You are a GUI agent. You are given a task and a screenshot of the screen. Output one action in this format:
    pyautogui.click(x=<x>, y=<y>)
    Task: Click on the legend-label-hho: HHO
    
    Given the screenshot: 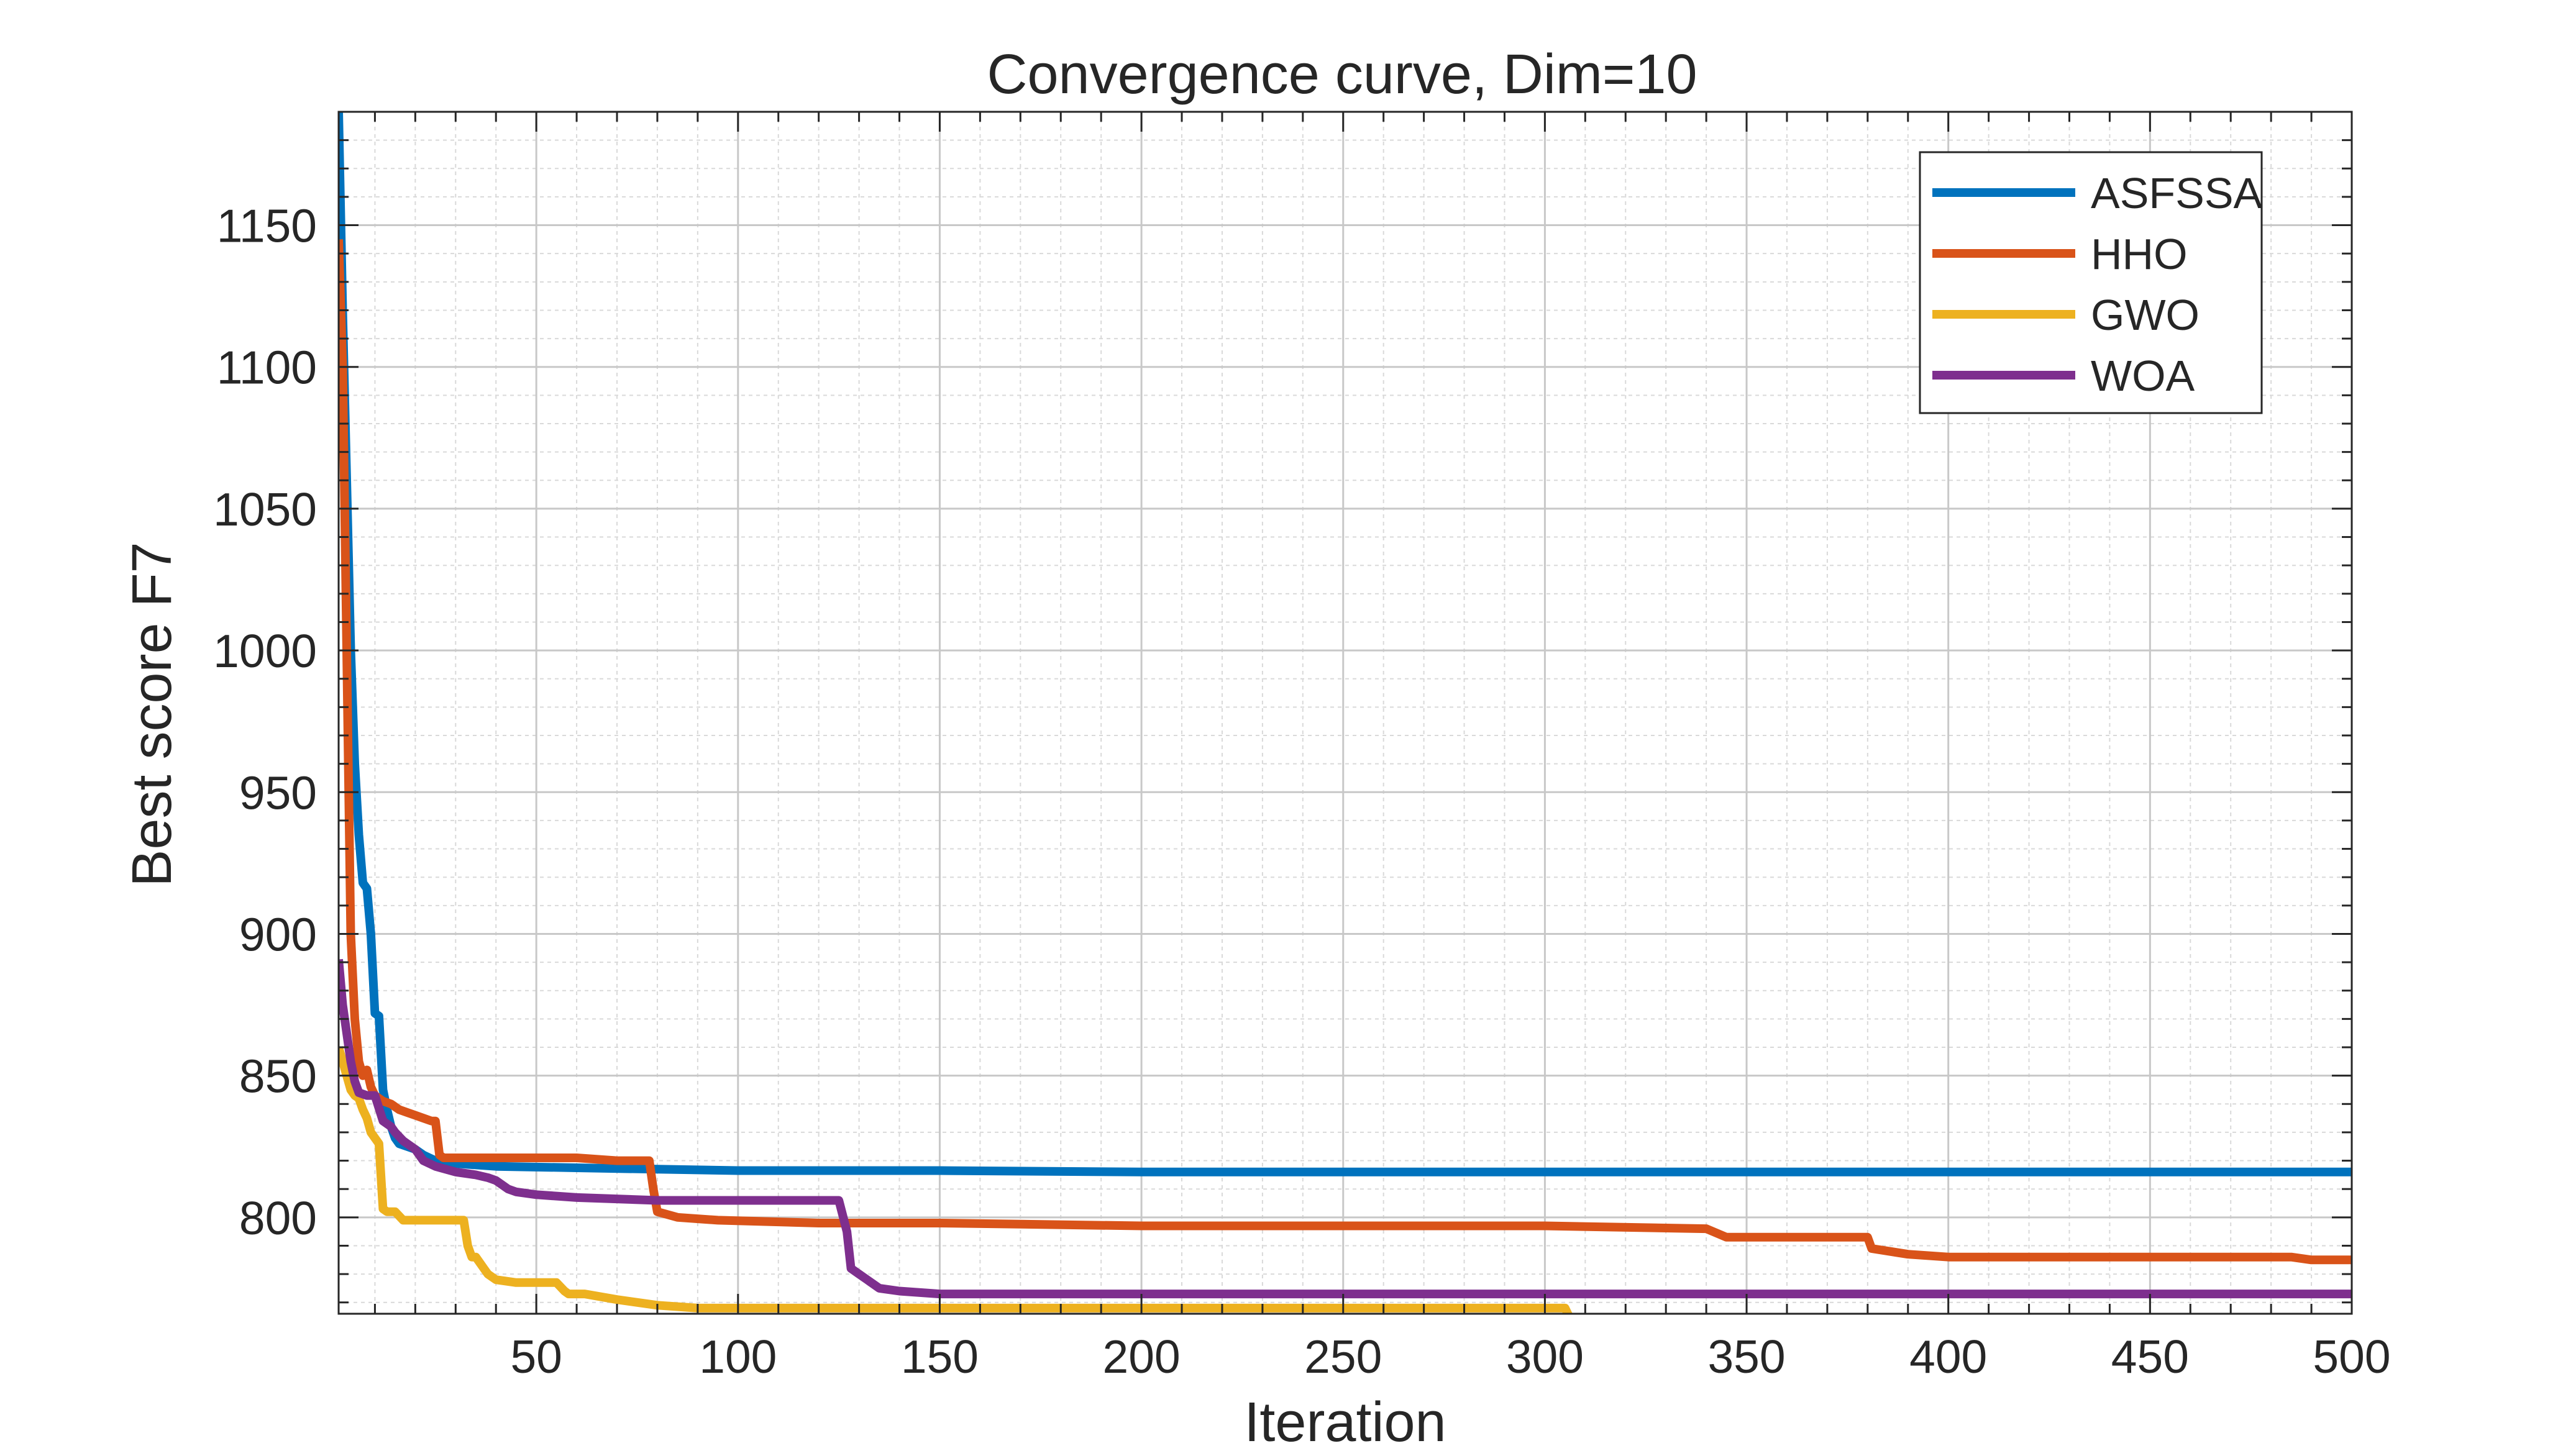 What is the action you would take?
    pyautogui.click(x=2139, y=254)
    